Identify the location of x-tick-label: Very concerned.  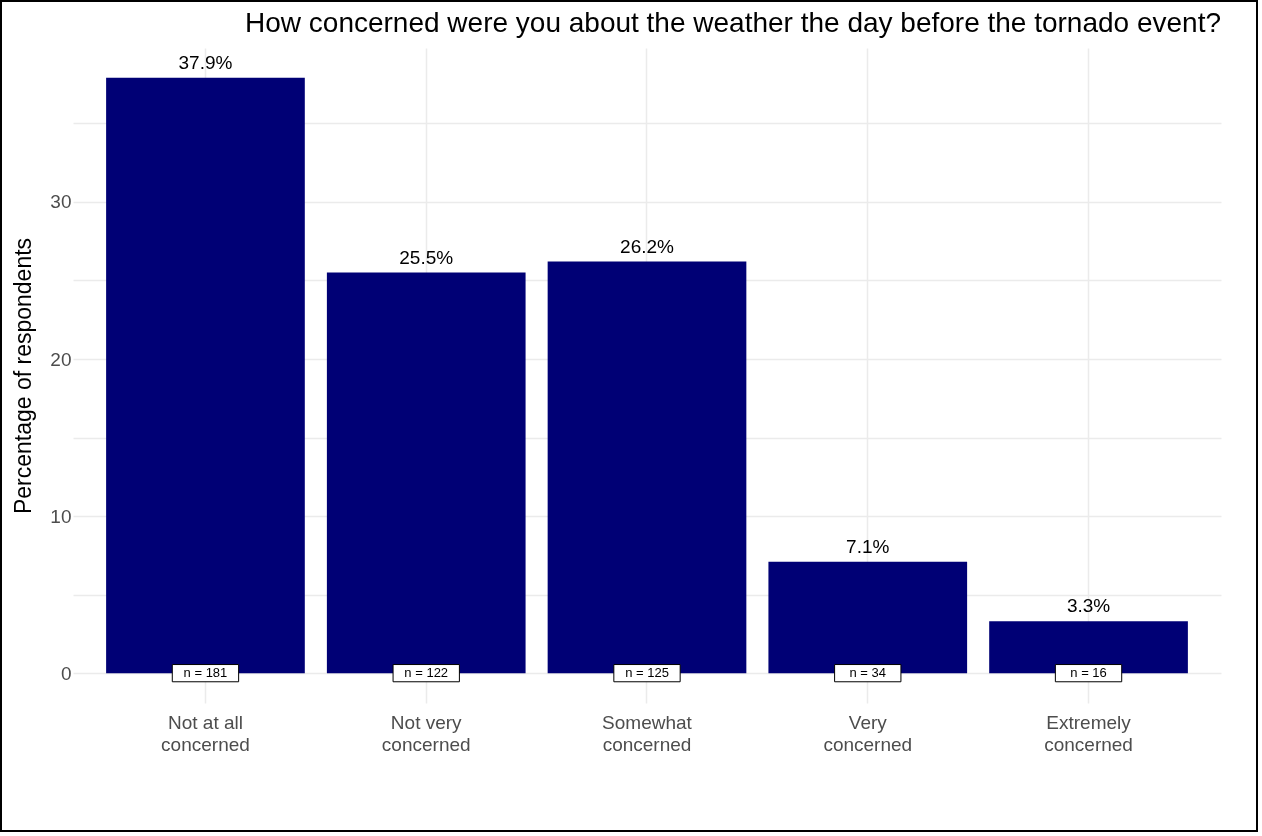
(868, 733).